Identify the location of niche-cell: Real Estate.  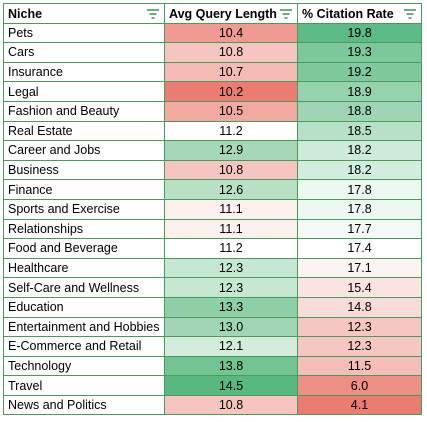
(84, 131).